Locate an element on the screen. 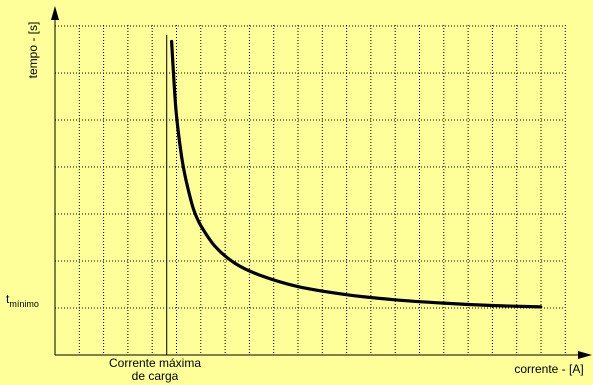 Image resolution: width=593 pixels, height=385 pixels. x-marker-label-line1: Corrente máxima is located at coordinates (155, 363).